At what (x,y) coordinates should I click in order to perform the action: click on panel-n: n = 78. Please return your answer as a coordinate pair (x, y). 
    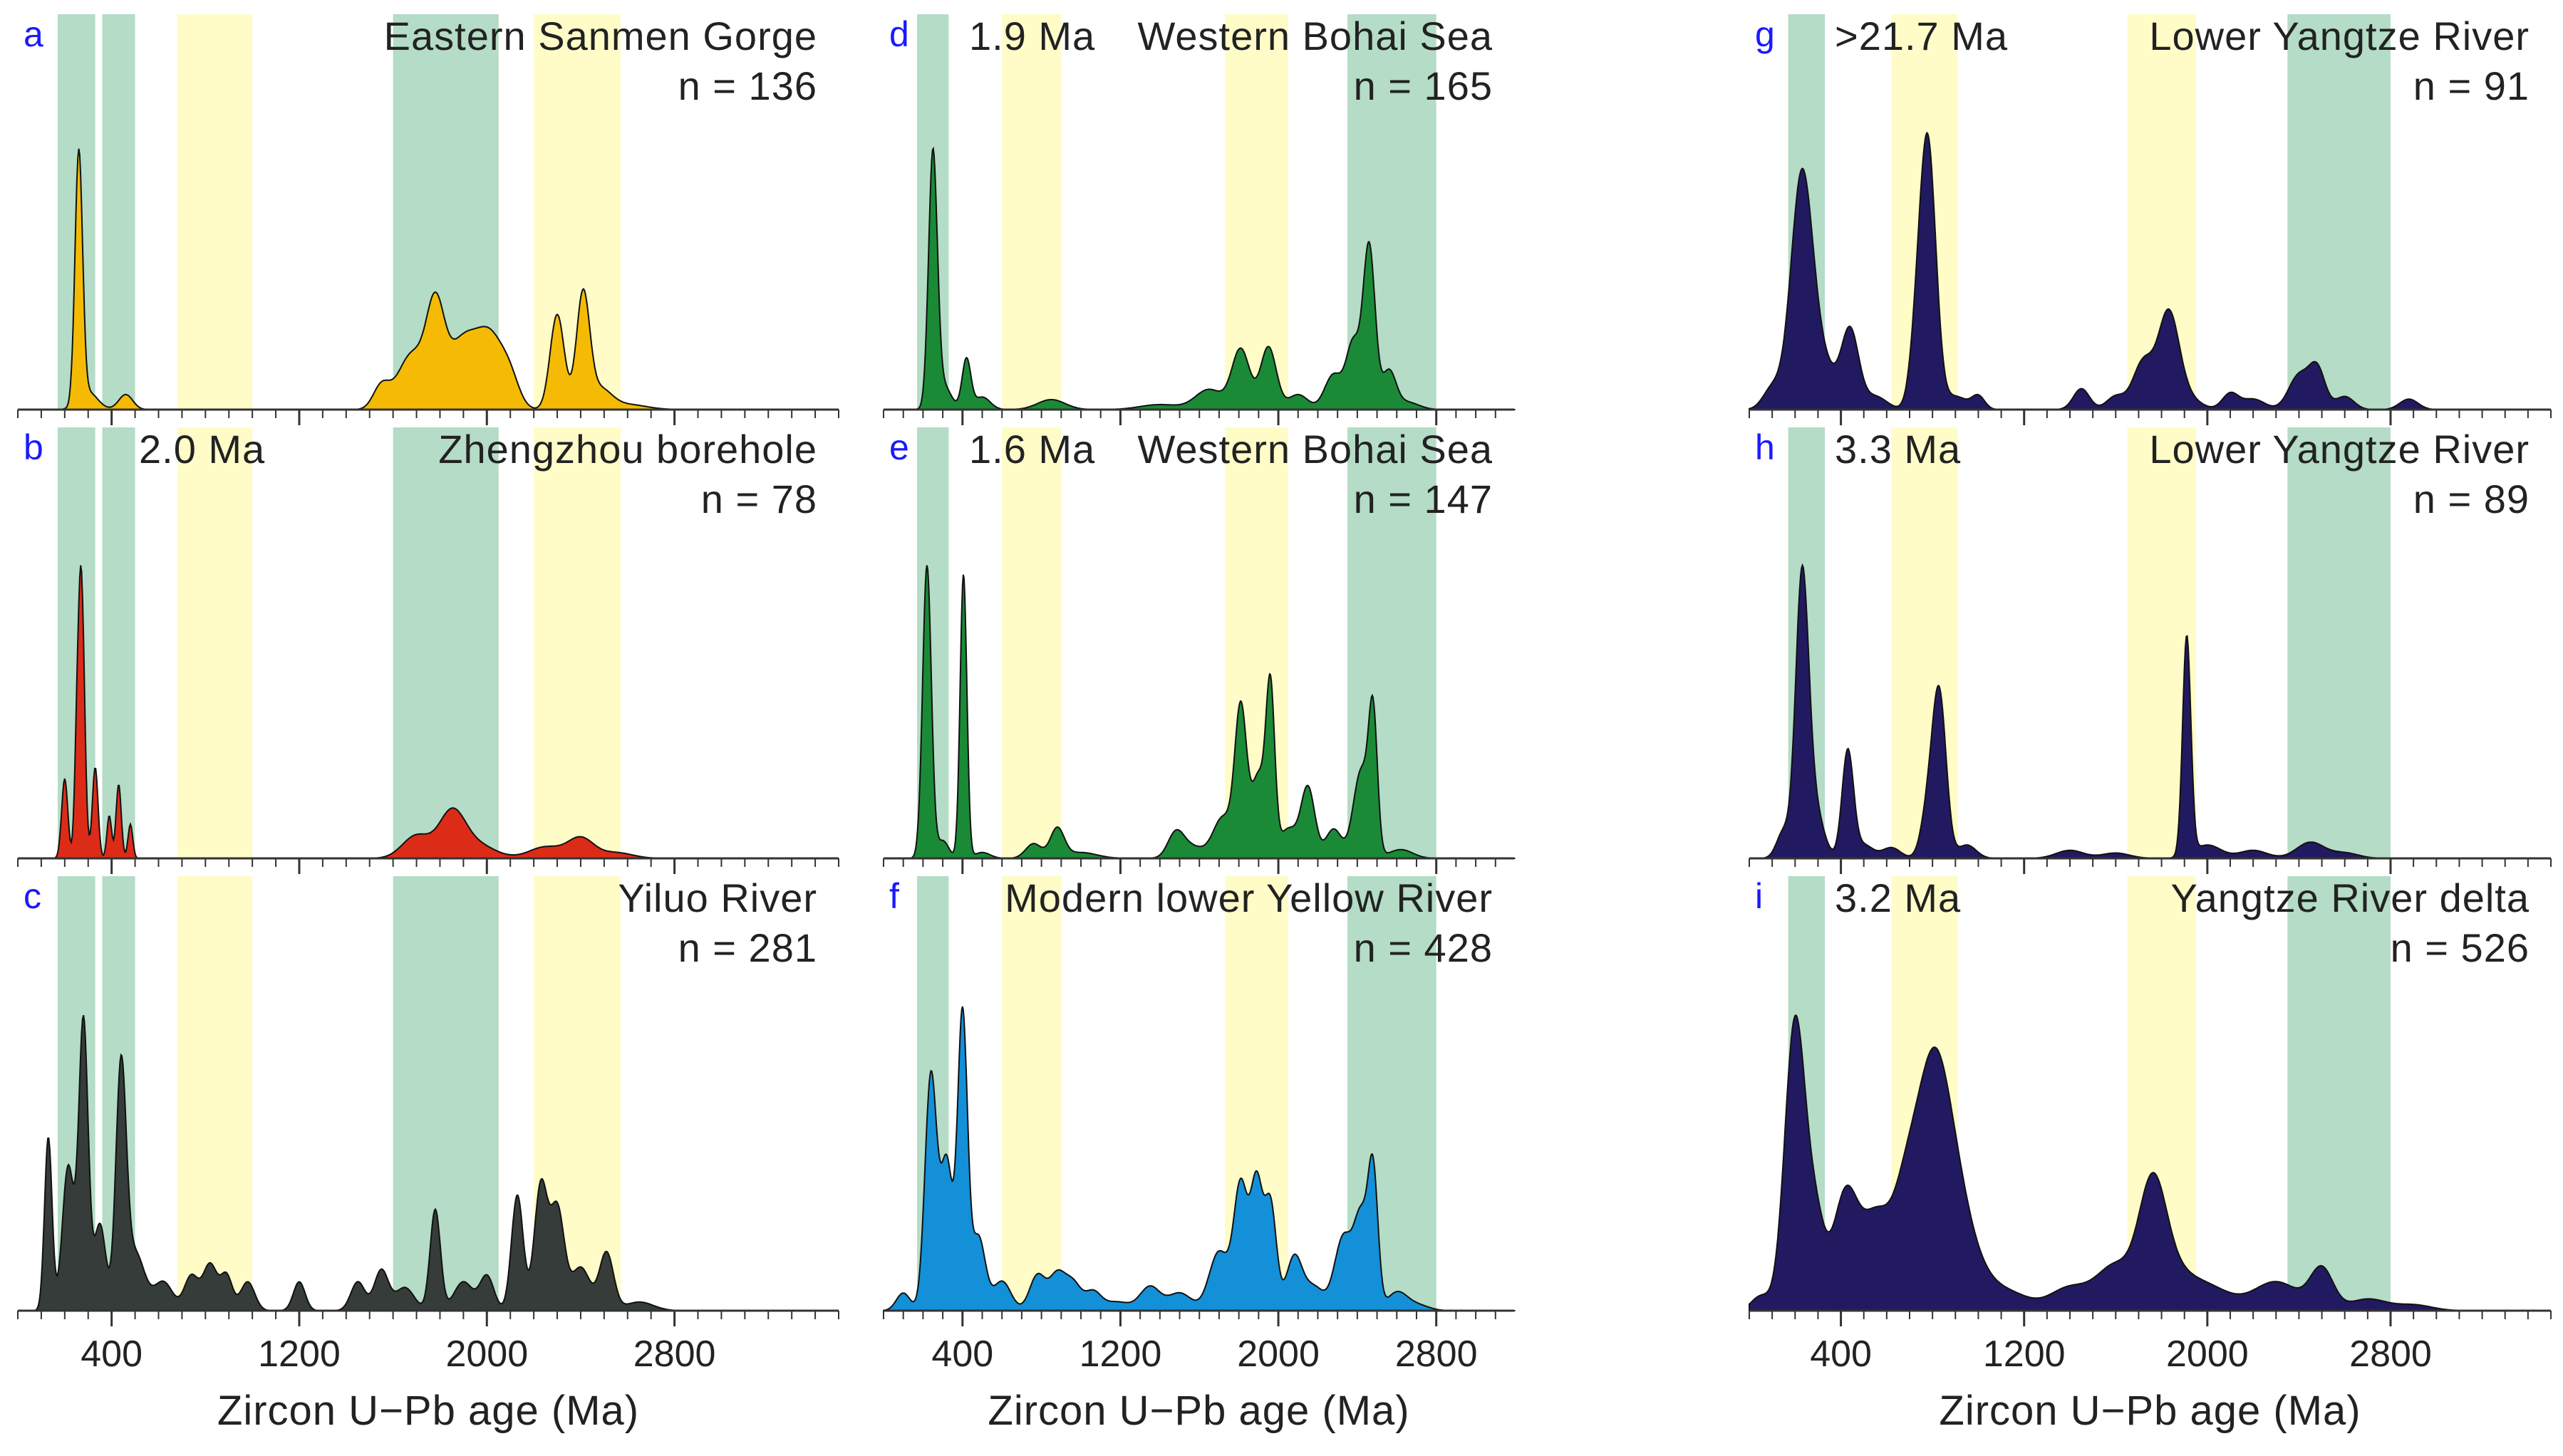
    Looking at the image, I should click on (759, 499).